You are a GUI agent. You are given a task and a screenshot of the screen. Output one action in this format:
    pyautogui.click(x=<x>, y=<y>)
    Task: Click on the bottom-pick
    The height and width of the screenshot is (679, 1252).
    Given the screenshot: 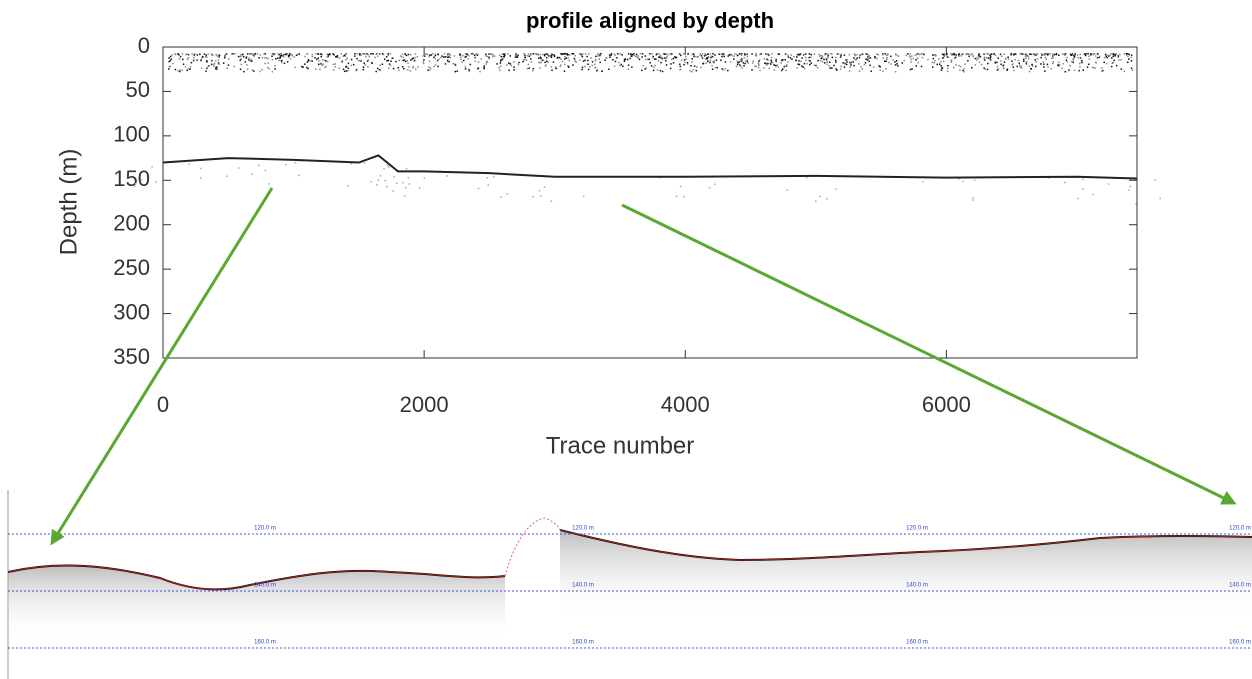 What is the action you would take?
    pyautogui.click(x=905, y=545)
    